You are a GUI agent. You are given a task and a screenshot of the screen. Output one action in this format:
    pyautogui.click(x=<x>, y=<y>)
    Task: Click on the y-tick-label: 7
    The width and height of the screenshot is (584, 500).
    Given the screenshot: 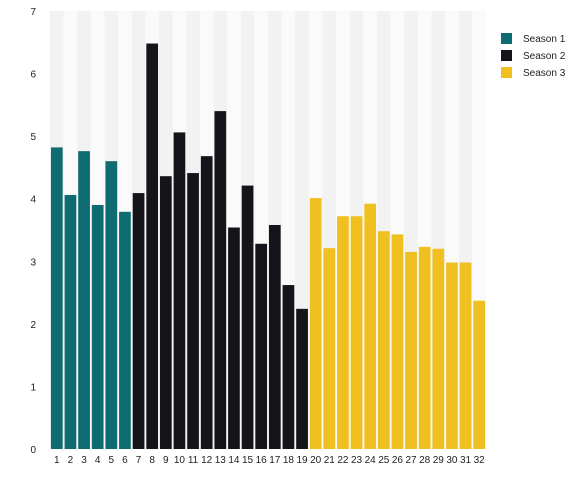 What is the action you would take?
    pyautogui.click(x=33, y=12)
    